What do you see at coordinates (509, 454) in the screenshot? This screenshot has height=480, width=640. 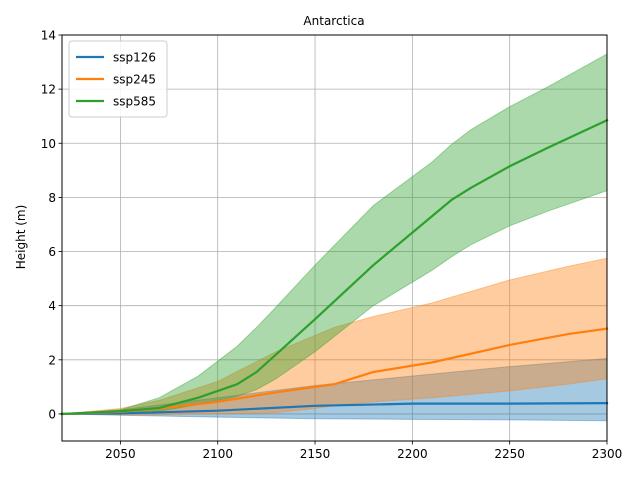 I see `x-tick-label: 2250` at bounding box center [509, 454].